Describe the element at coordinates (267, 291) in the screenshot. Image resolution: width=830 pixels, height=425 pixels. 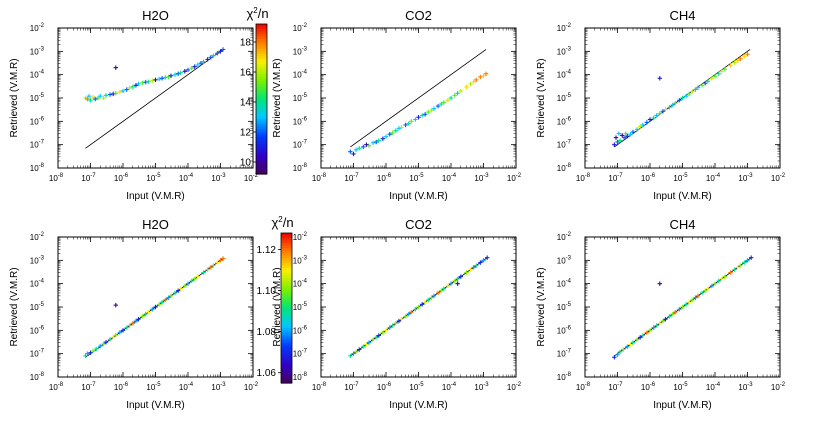
I see `colorbar-tick-label: 1.10` at that location.